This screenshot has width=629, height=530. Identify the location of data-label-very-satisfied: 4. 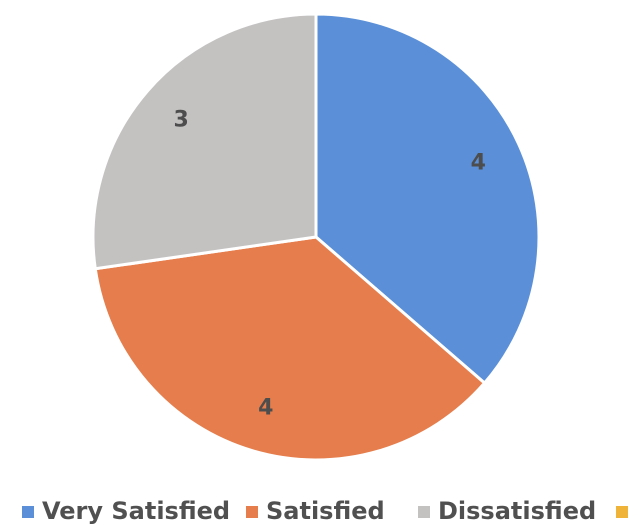
(478, 162).